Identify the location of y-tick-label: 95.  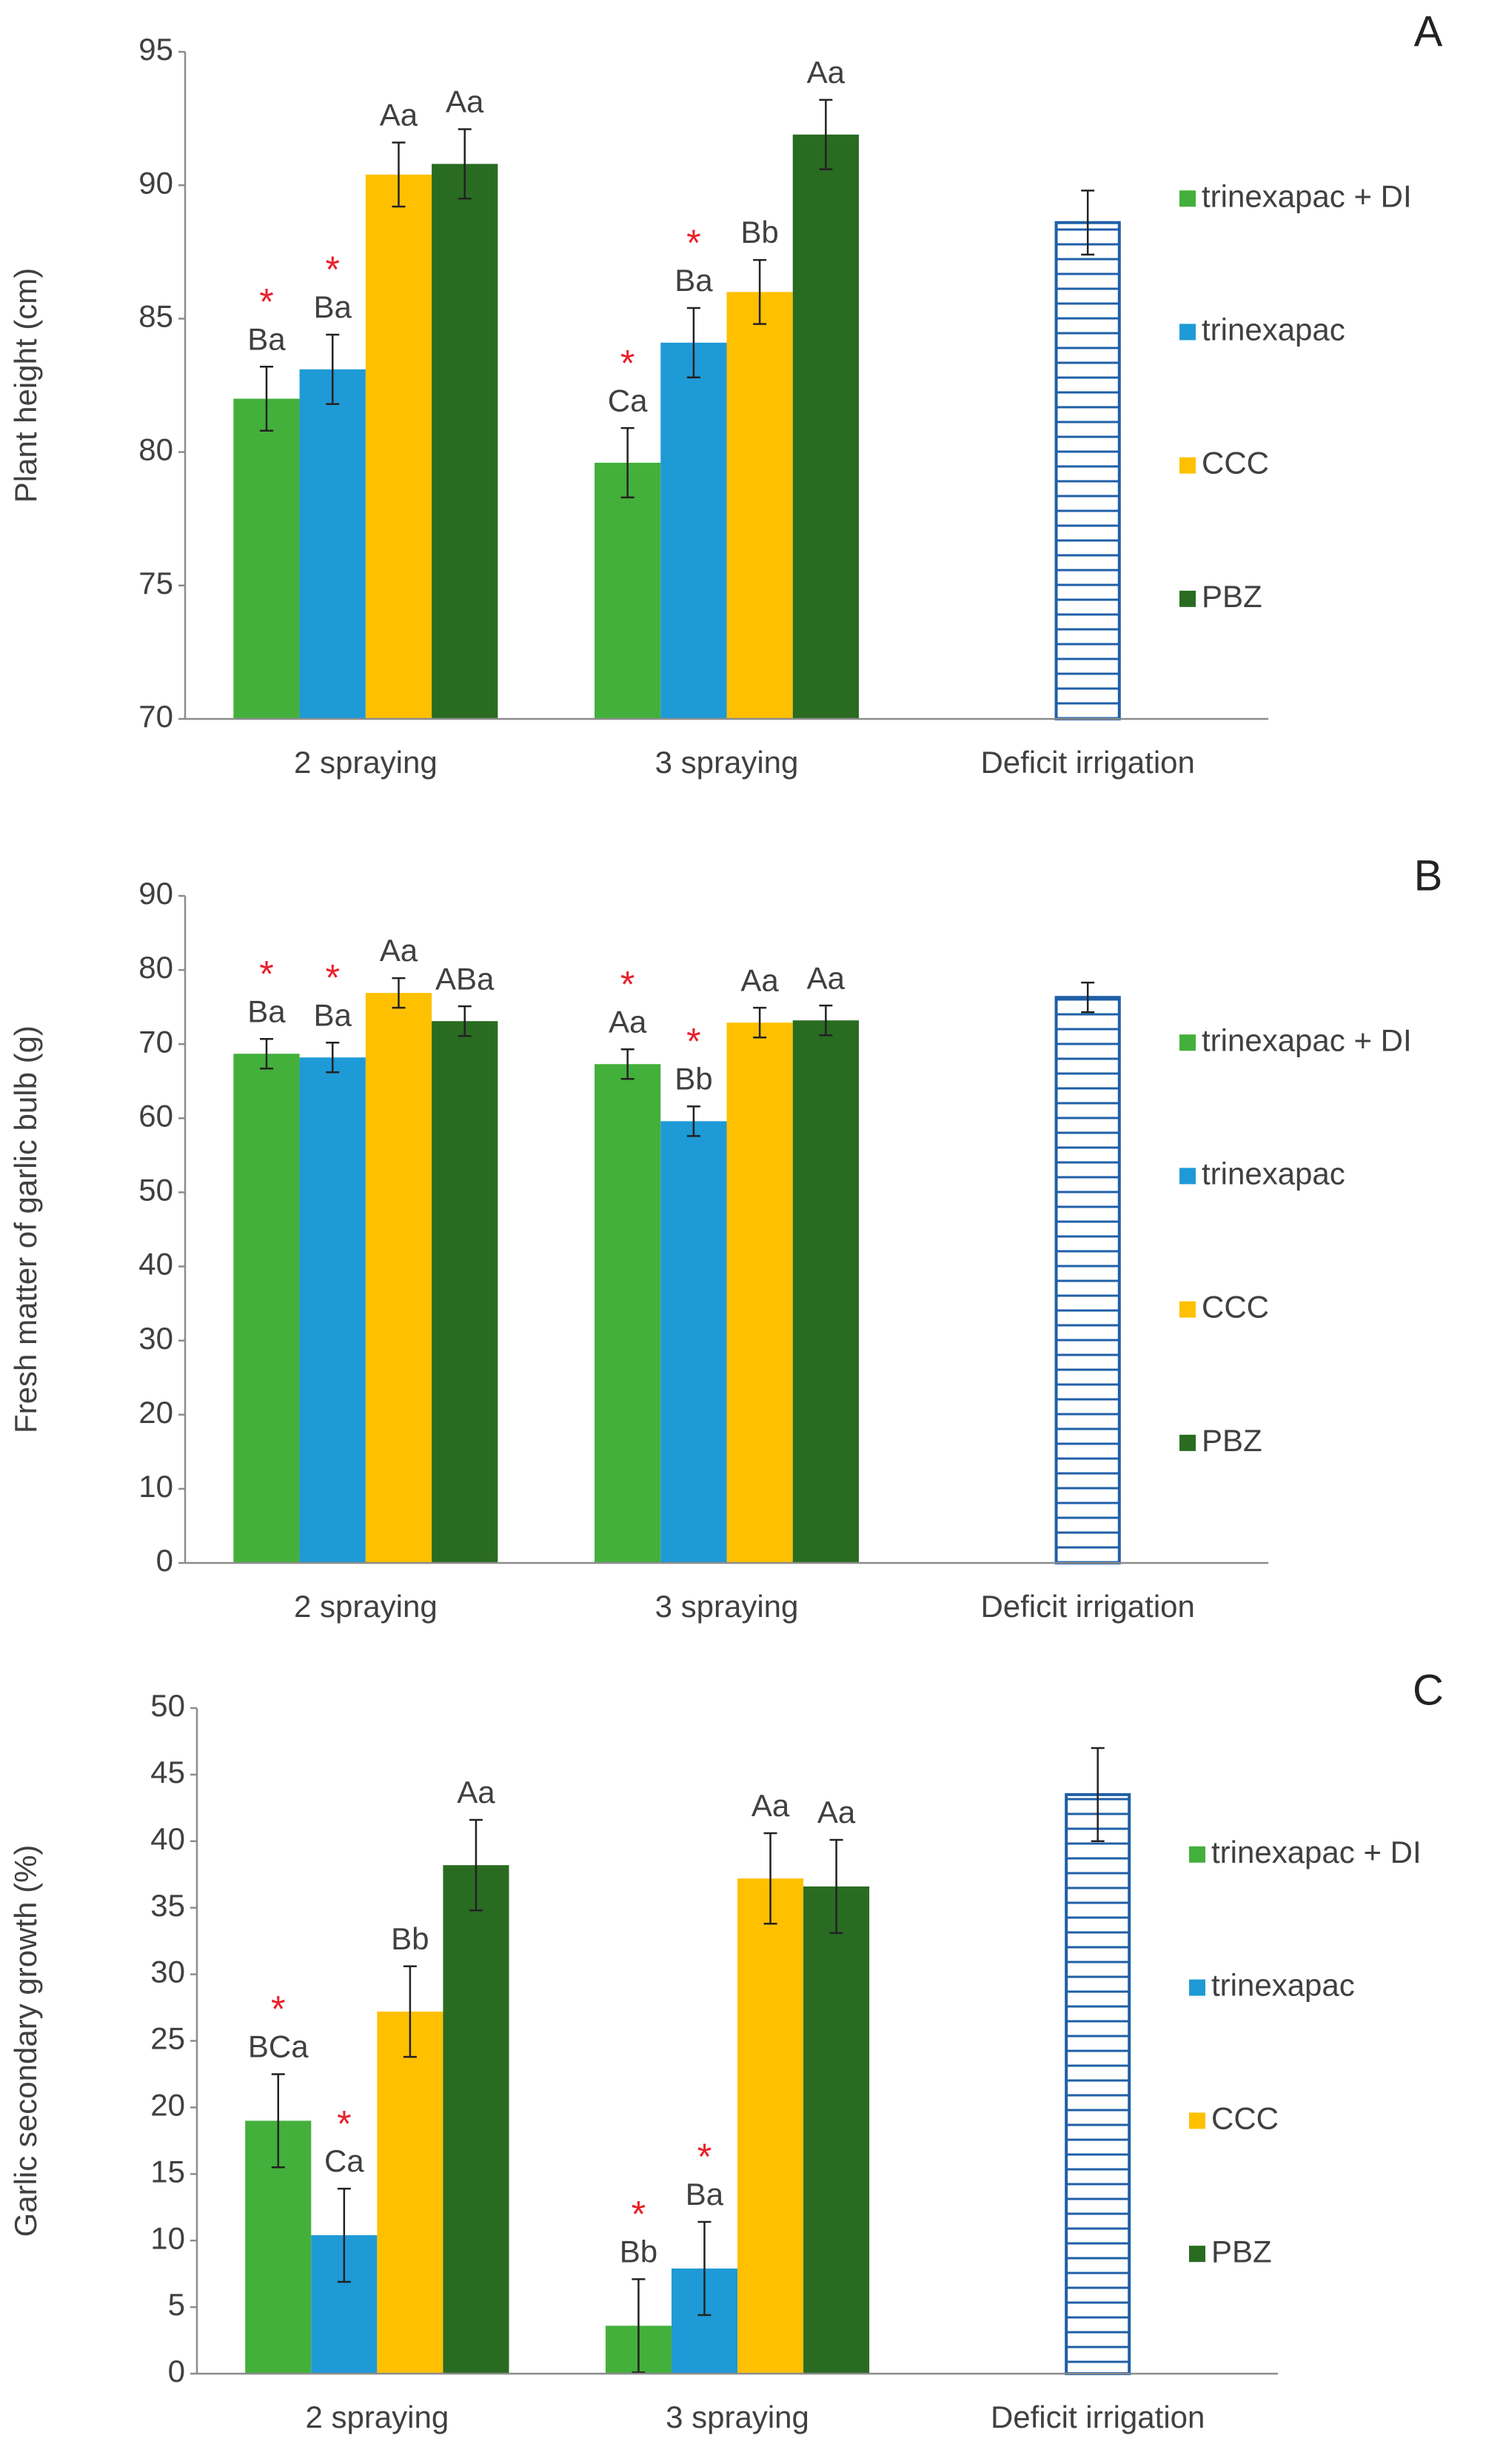
(155, 50).